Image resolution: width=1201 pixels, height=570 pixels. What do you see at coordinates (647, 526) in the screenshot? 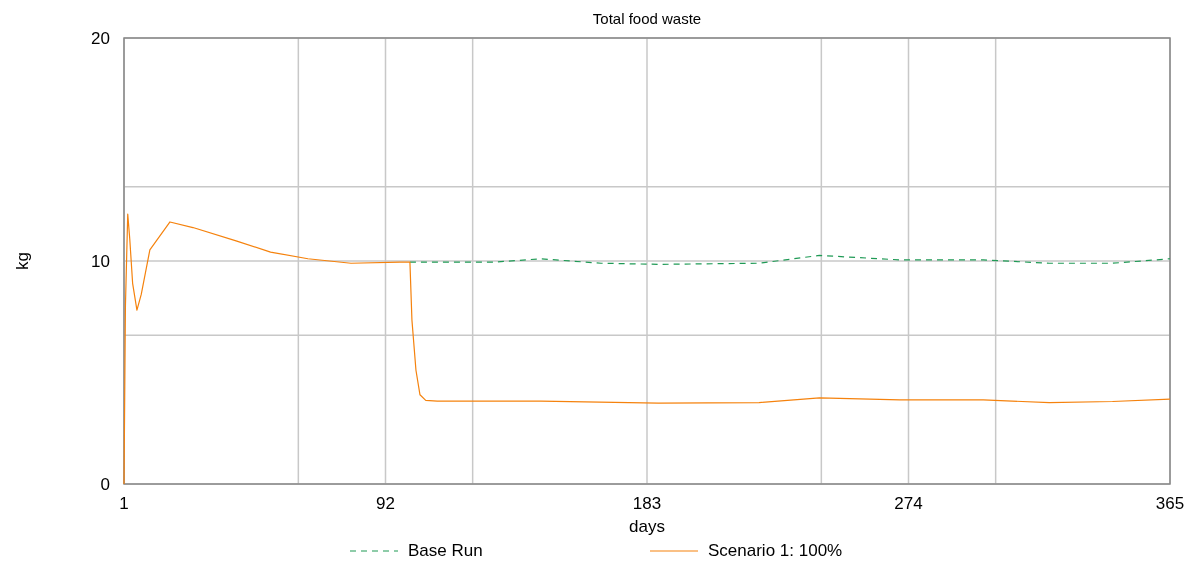
I see `x-axis-title: days` at bounding box center [647, 526].